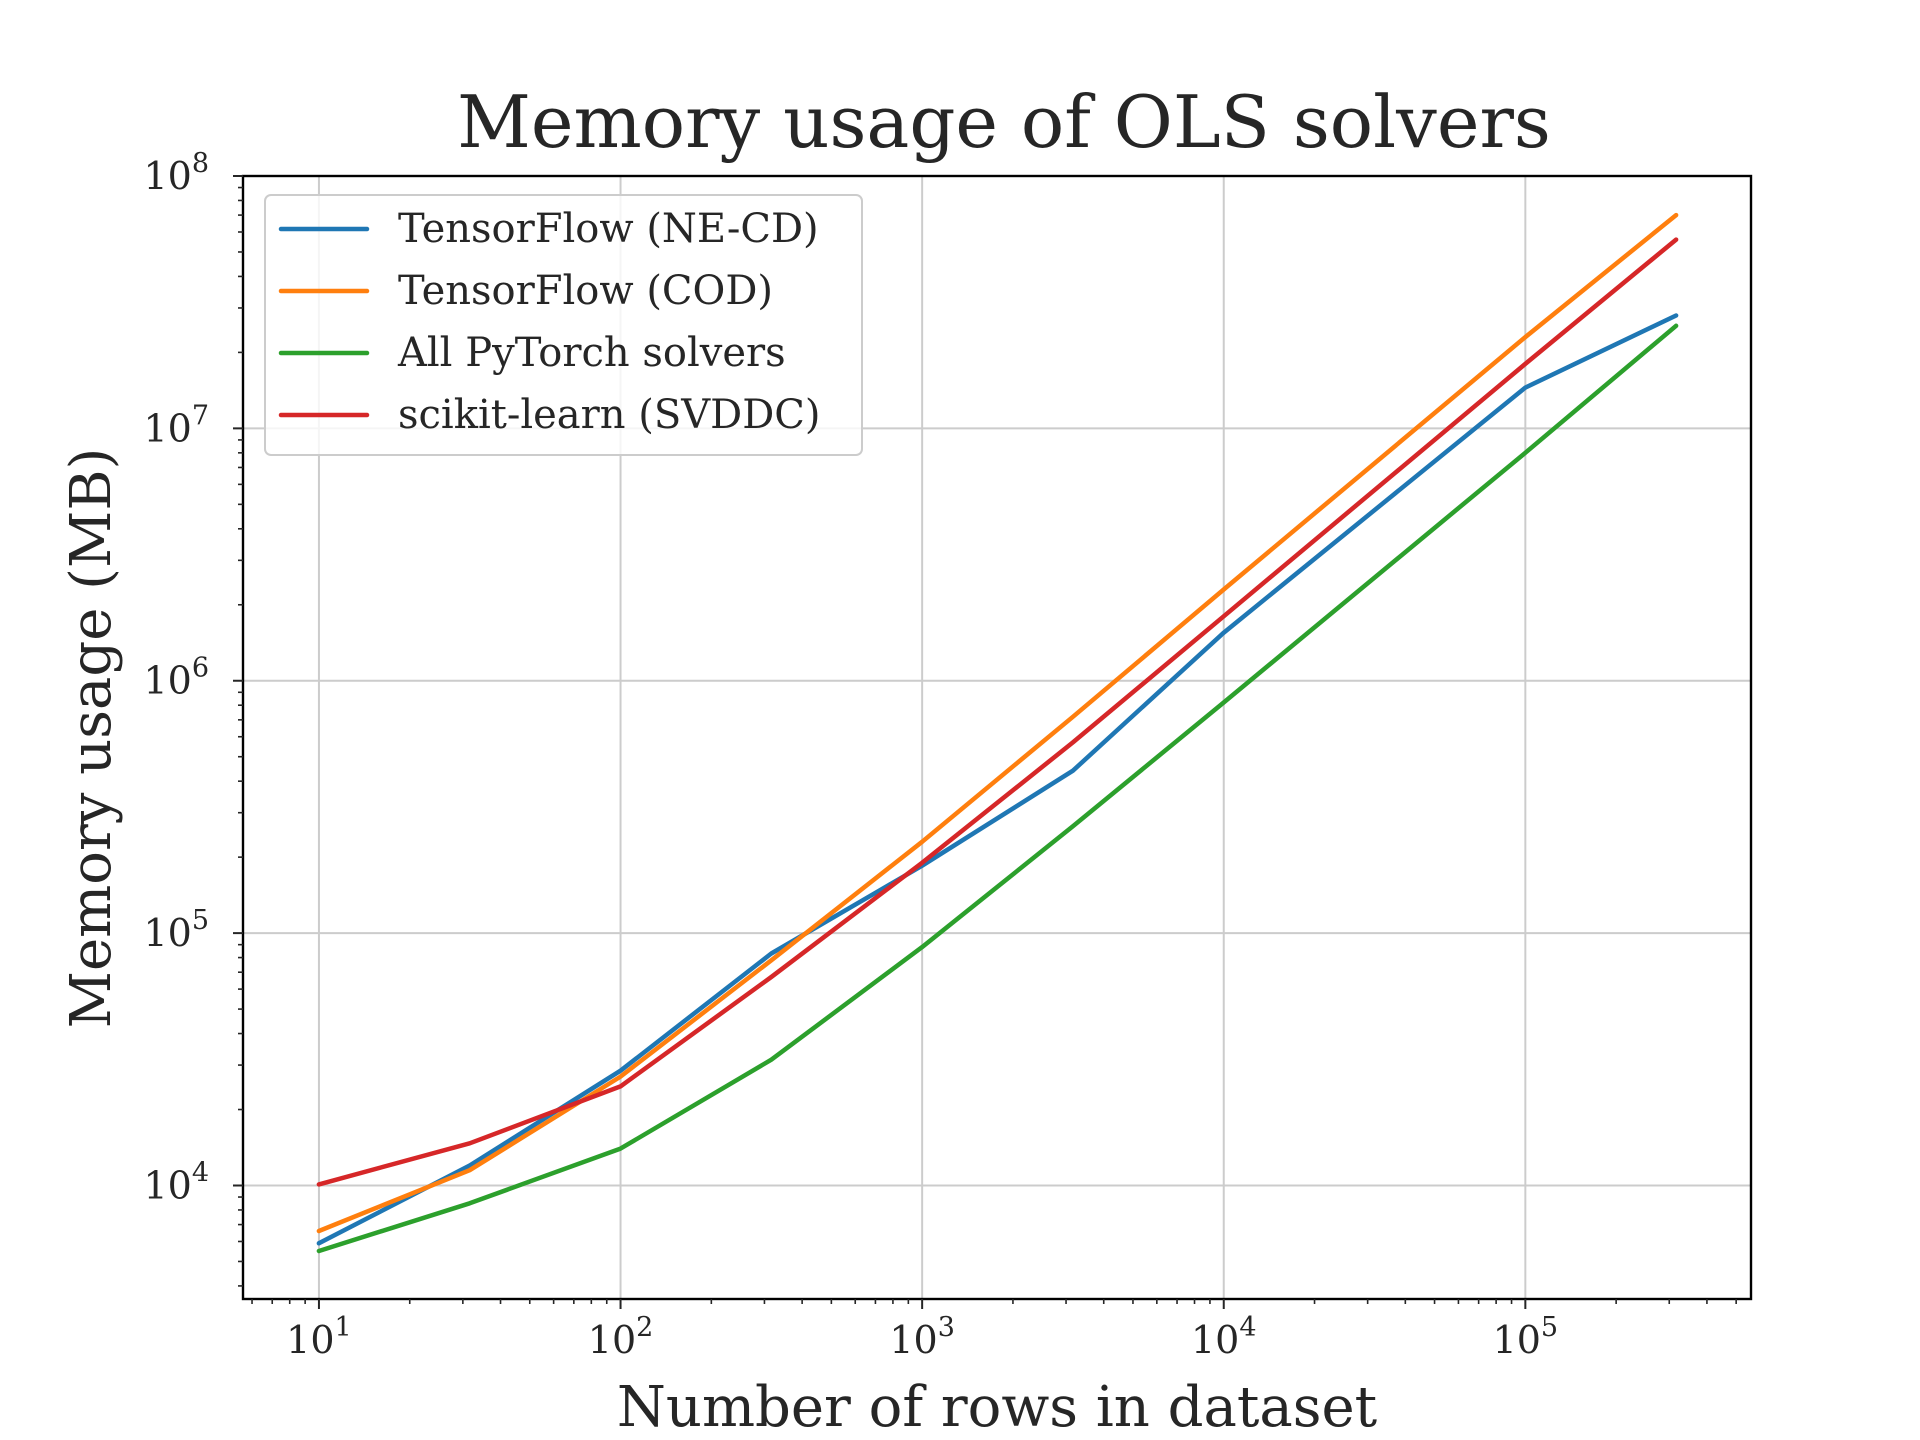 The width and height of the screenshot is (1920, 1440). What do you see at coordinates (585, 291) in the screenshot?
I see `legend-label: TensorFlow (COD)` at bounding box center [585, 291].